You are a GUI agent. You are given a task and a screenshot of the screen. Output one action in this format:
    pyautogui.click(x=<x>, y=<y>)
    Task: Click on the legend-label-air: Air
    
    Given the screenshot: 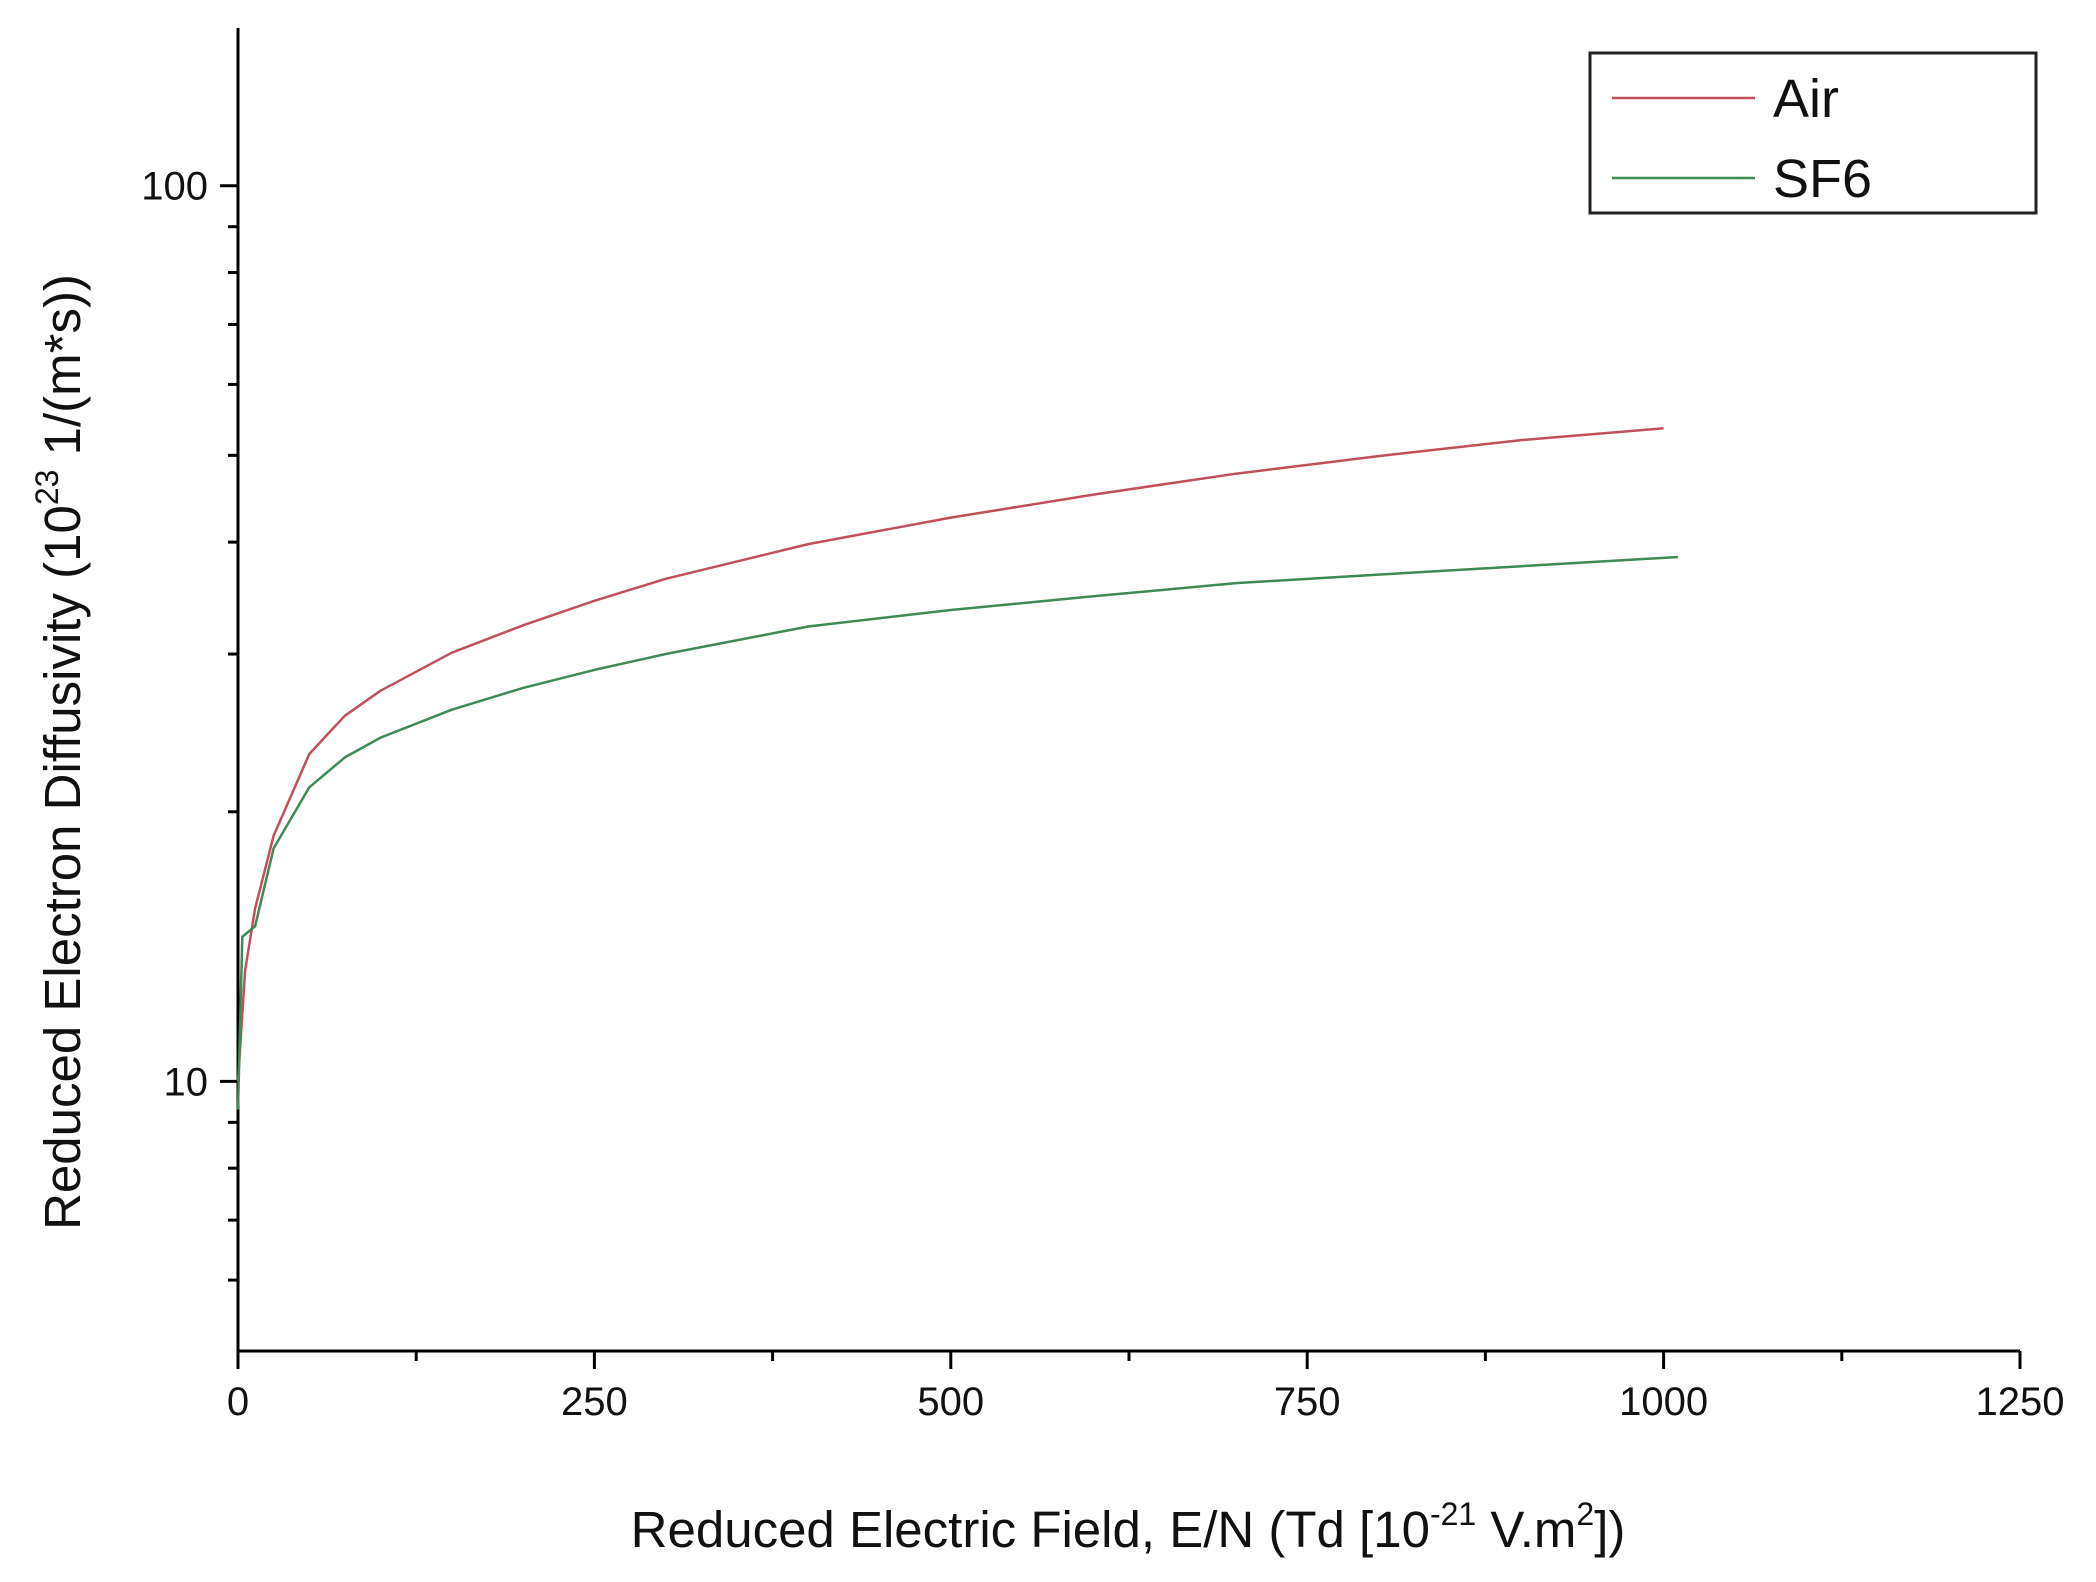 What is the action you would take?
    pyautogui.click(x=1806, y=99)
    